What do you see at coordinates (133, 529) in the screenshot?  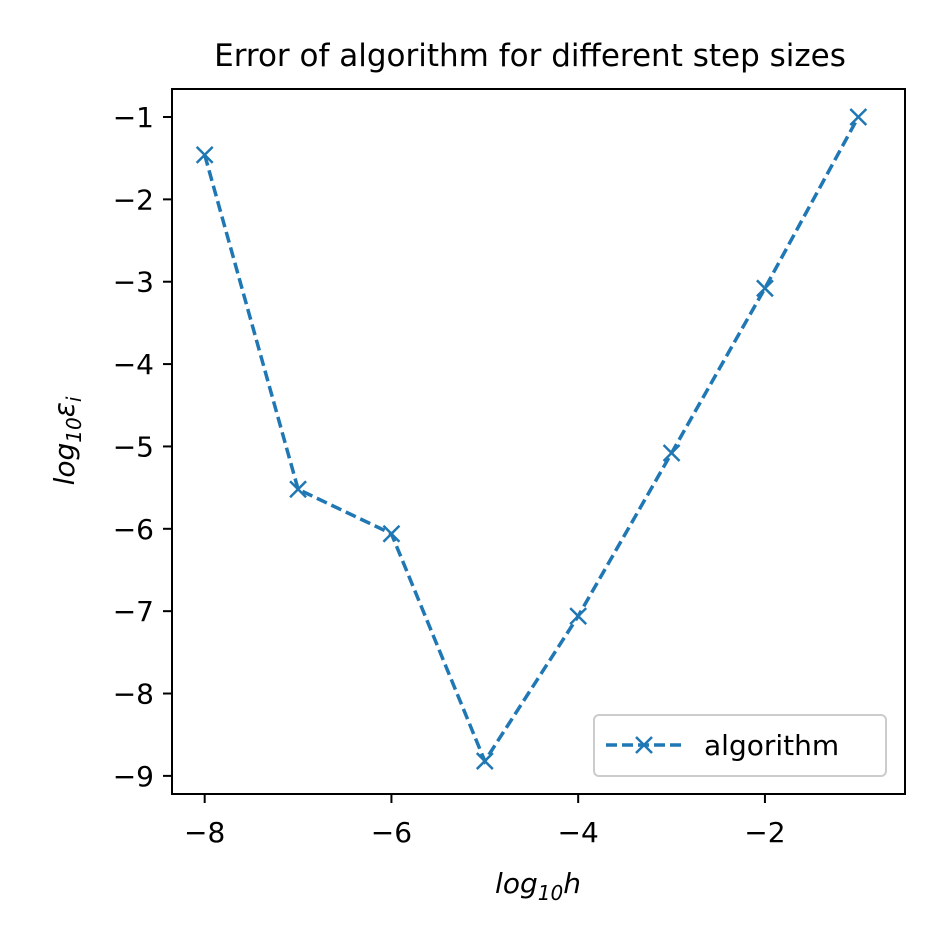 I see `y-tick-label: −6` at bounding box center [133, 529].